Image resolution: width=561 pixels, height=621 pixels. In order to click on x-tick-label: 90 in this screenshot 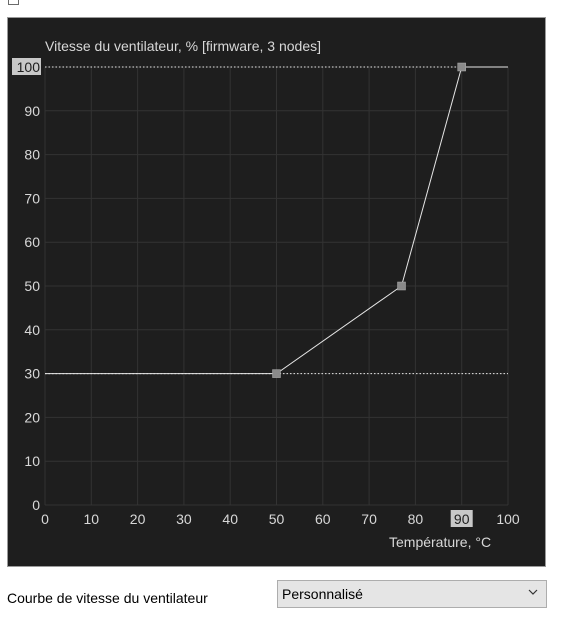, I will do `click(462, 519)`.